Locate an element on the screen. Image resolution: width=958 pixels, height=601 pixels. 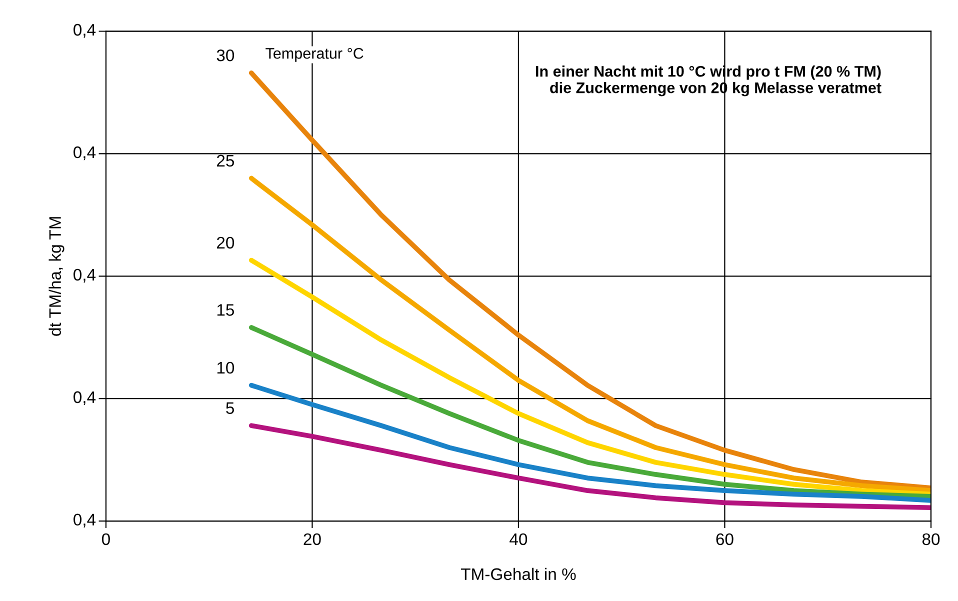
series-label: 10 is located at coordinates (225, 368).